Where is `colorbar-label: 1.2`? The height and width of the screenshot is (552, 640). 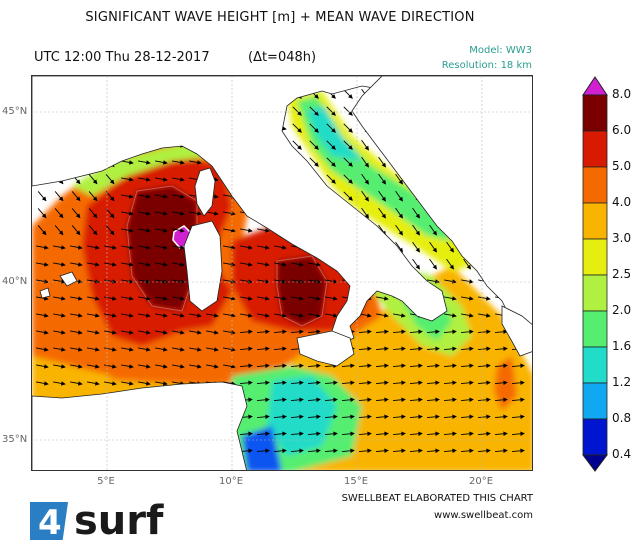 colorbar-label: 1.2 is located at coordinates (622, 382).